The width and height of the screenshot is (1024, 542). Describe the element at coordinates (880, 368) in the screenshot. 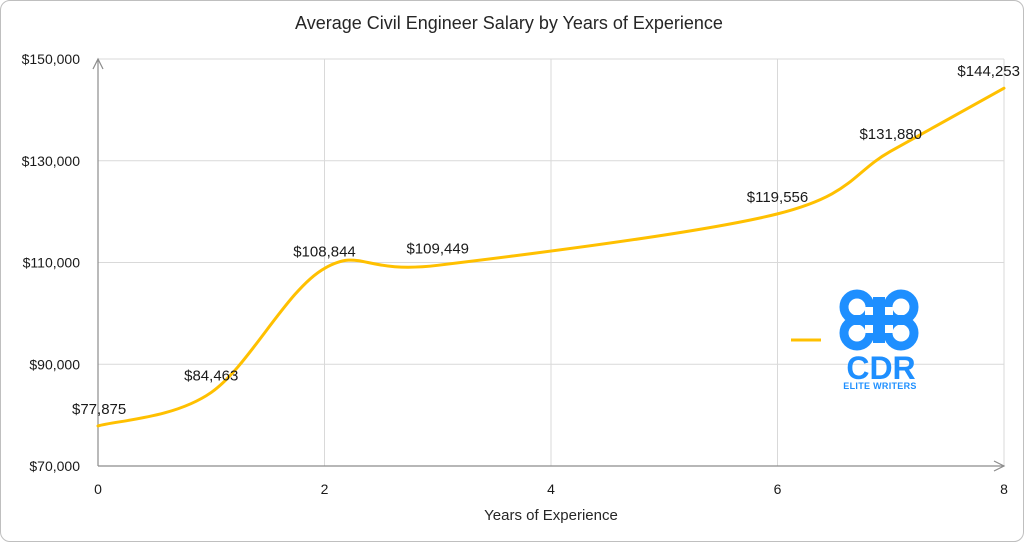

I see `logo-text: CDR` at that location.